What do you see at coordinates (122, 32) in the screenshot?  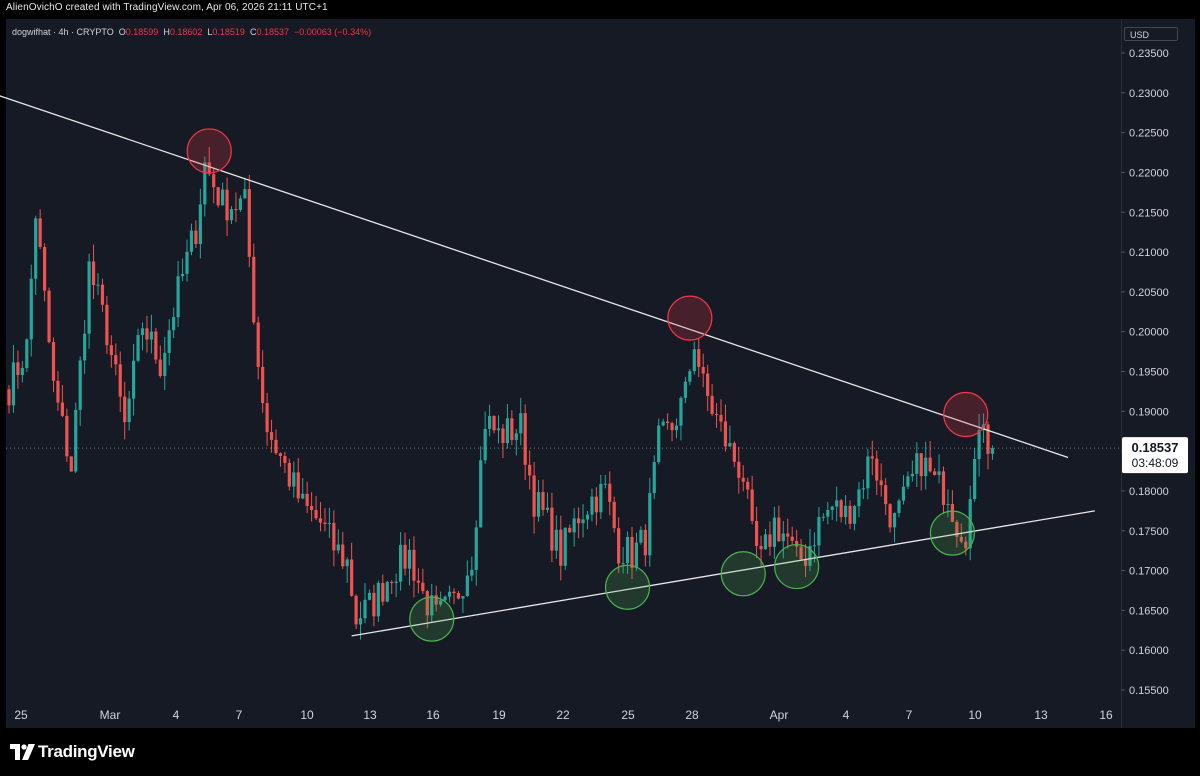 I see `open-label: O` at bounding box center [122, 32].